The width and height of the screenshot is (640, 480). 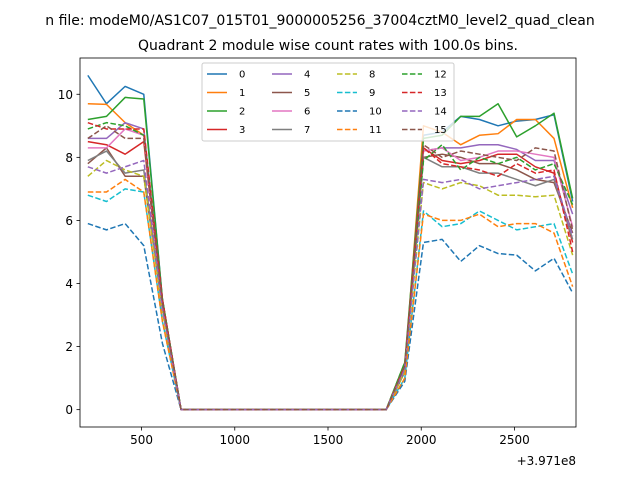 I want to click on legend-label: 15, so click(x=440, y=130).